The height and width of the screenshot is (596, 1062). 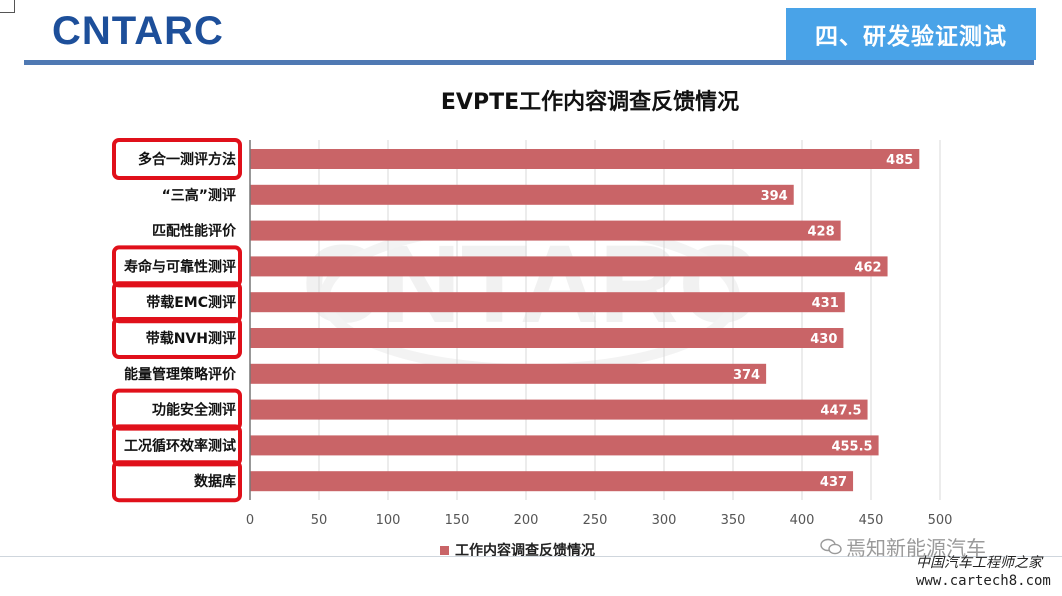 I want to click on bar-value-label: 394, so click(x=774, y=196).